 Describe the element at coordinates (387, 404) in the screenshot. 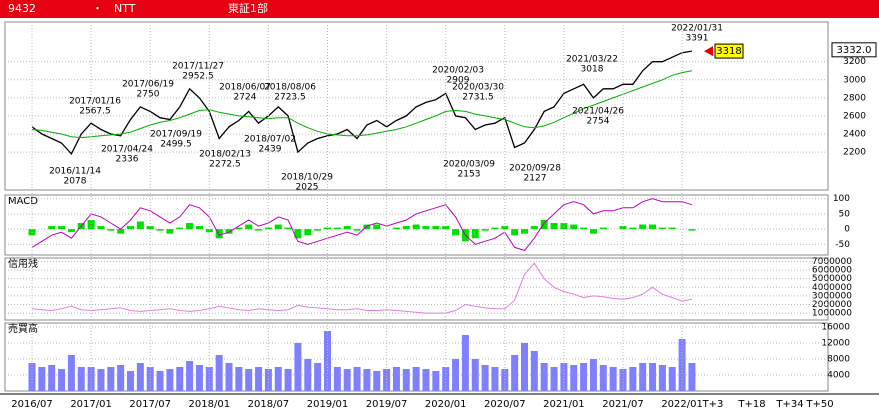

I see `x-tick-label: 2019/07` at that location.